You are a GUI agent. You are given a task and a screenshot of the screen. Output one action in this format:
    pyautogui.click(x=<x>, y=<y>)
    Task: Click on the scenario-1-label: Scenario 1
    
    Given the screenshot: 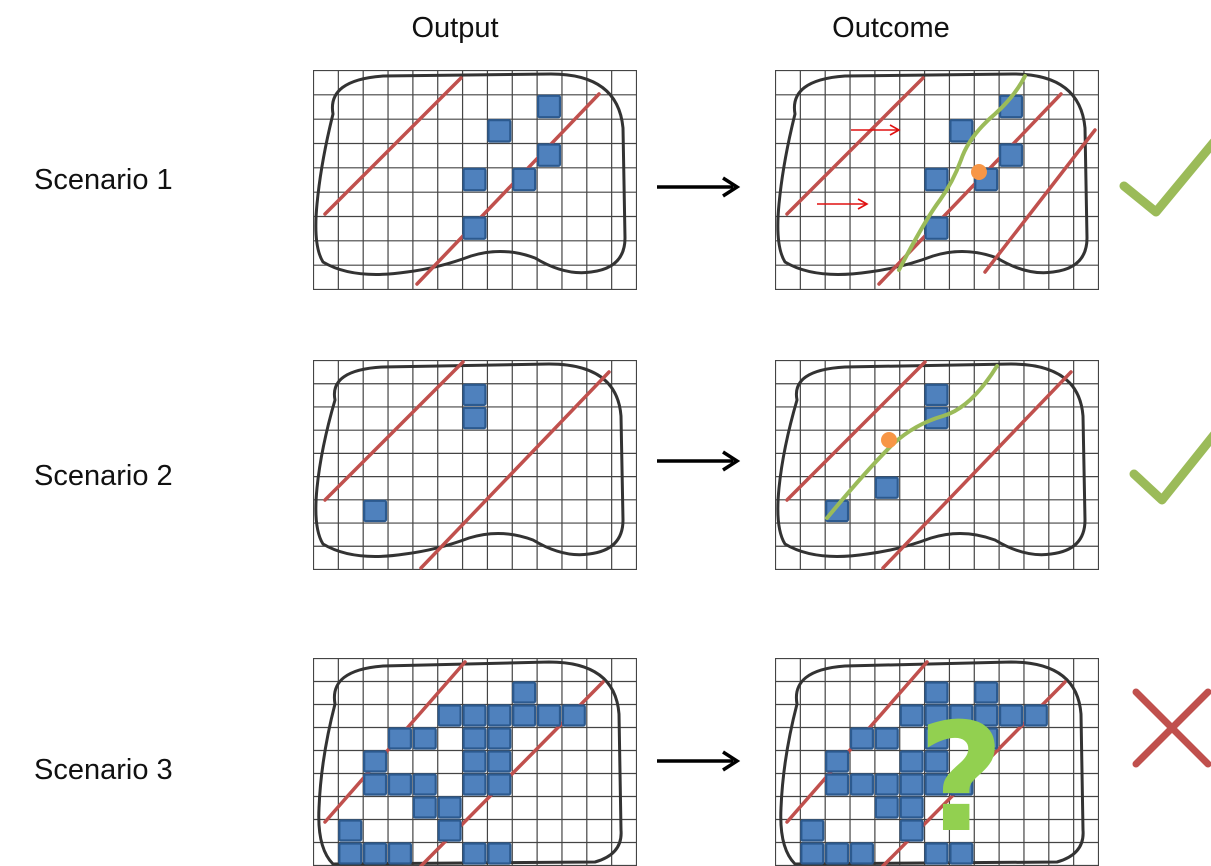 What is the action you would take?
    pyautogui.click(x=103, y=180)
    